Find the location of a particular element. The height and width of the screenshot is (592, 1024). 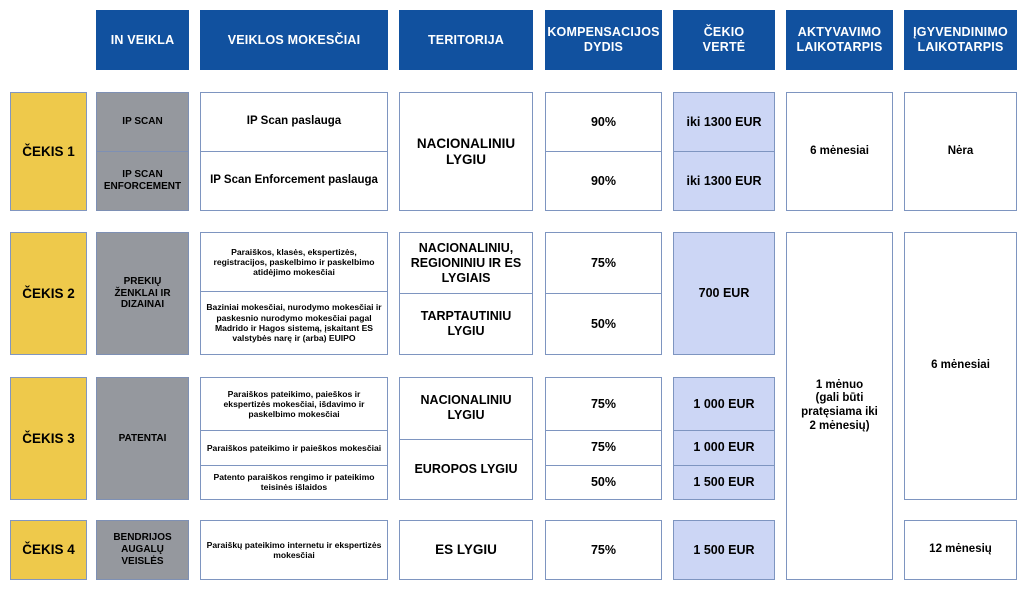

activation-label: 6 mėnesiai is located at coordinates (839, 150).